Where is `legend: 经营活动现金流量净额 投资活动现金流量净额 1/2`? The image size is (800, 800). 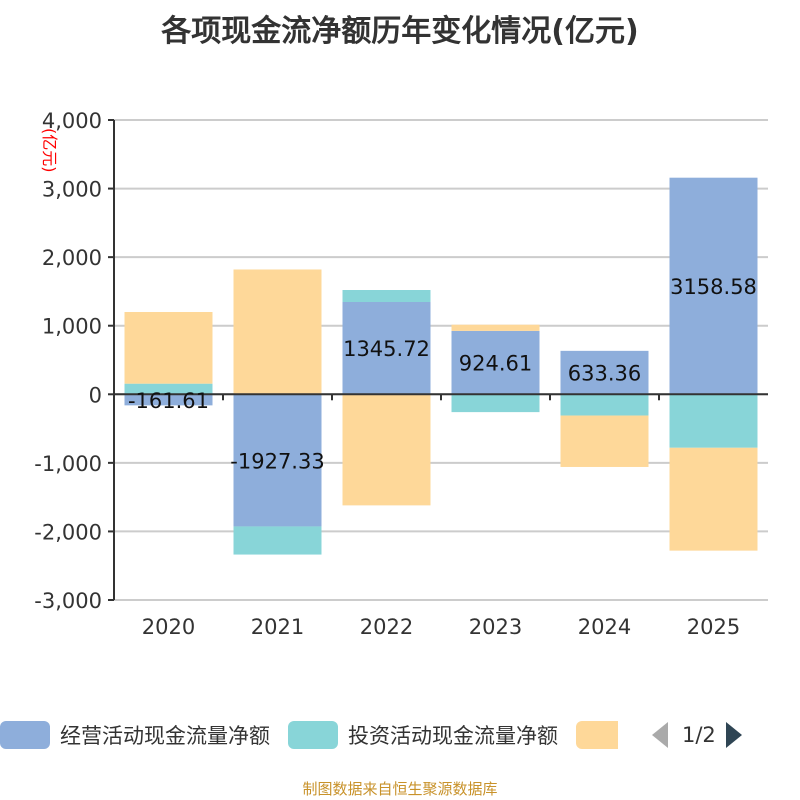 legend: 经营活动现金流量净额 投资活动现金流量净额 1/2 is located at coordinates (372, 735).